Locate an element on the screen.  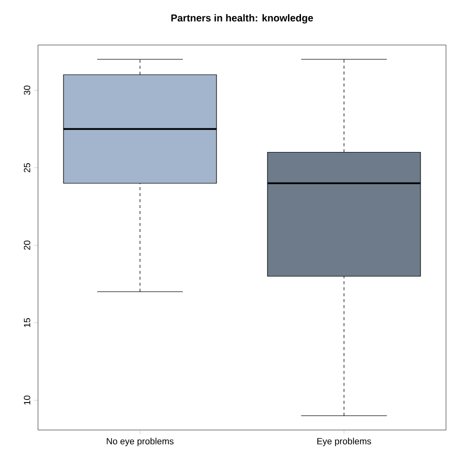
y-tick-label: 30 is located at coordinates (27, 90).